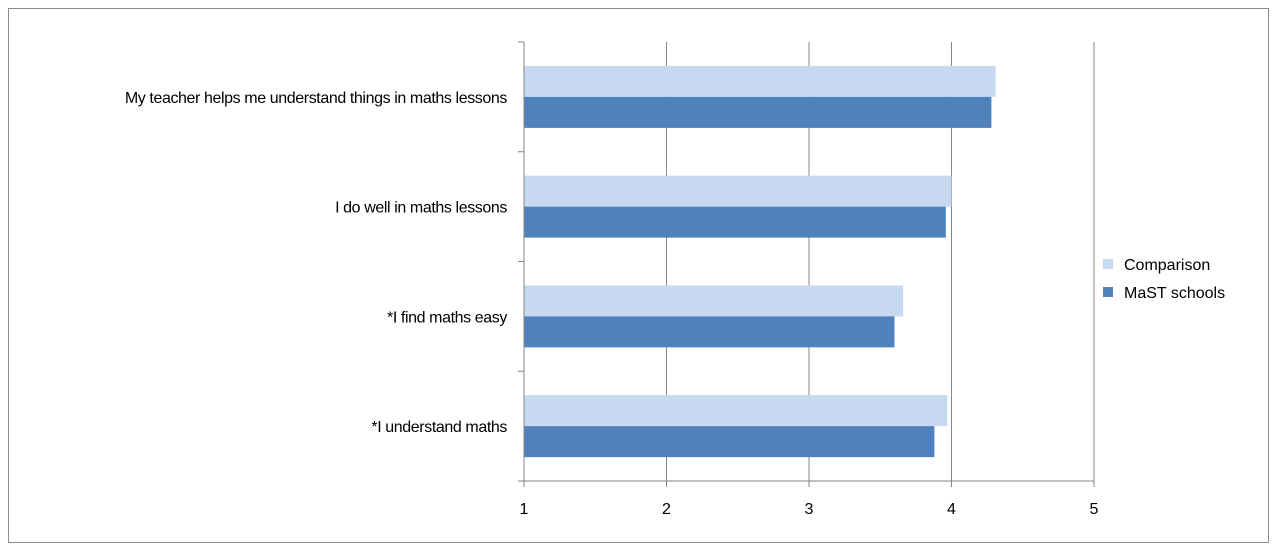 The image size is (1277, 551). What do you see at coordinates (447, 317) in the screenshot?
I see `category-label-2: *I find maths easy` at bounding box center [447, 317].